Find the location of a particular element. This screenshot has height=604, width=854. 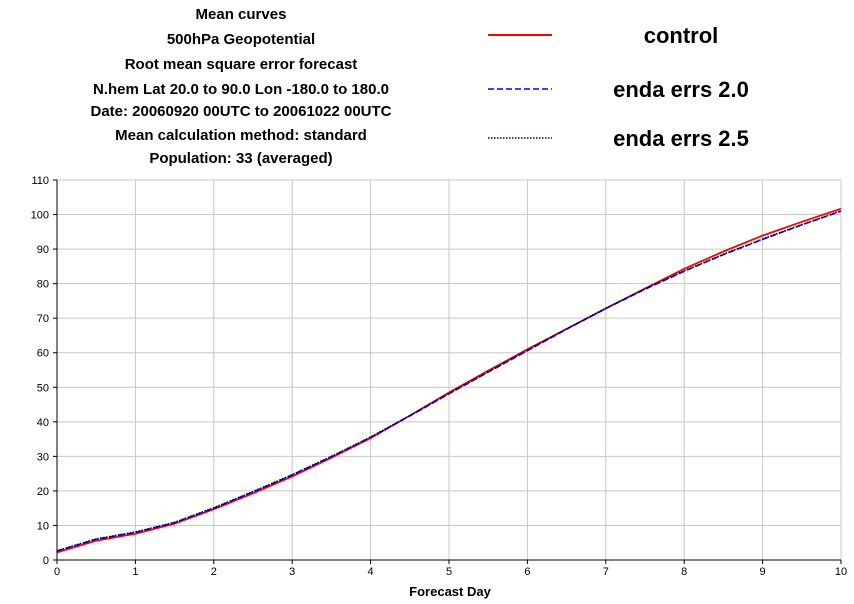

x-tick-label: 2 is located at coordinates (214, 572).